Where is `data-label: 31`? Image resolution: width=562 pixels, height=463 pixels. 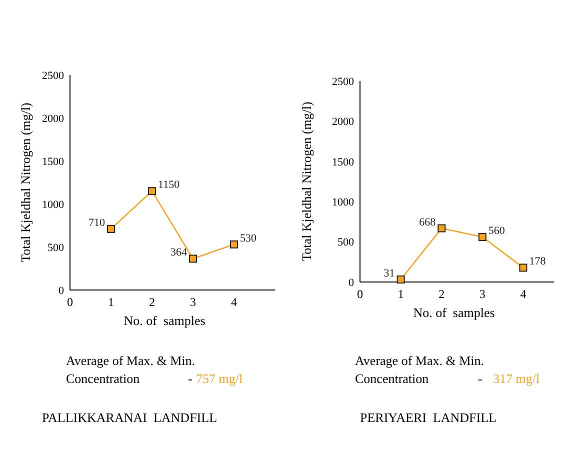
data-label: 31 is located at coordinates (389, 274).